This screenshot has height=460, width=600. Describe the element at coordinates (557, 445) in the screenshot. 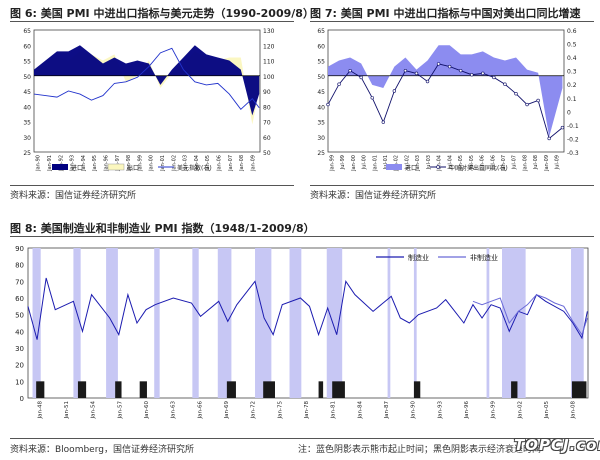

I see `site-watermark: TOPCJ.com` at that location.